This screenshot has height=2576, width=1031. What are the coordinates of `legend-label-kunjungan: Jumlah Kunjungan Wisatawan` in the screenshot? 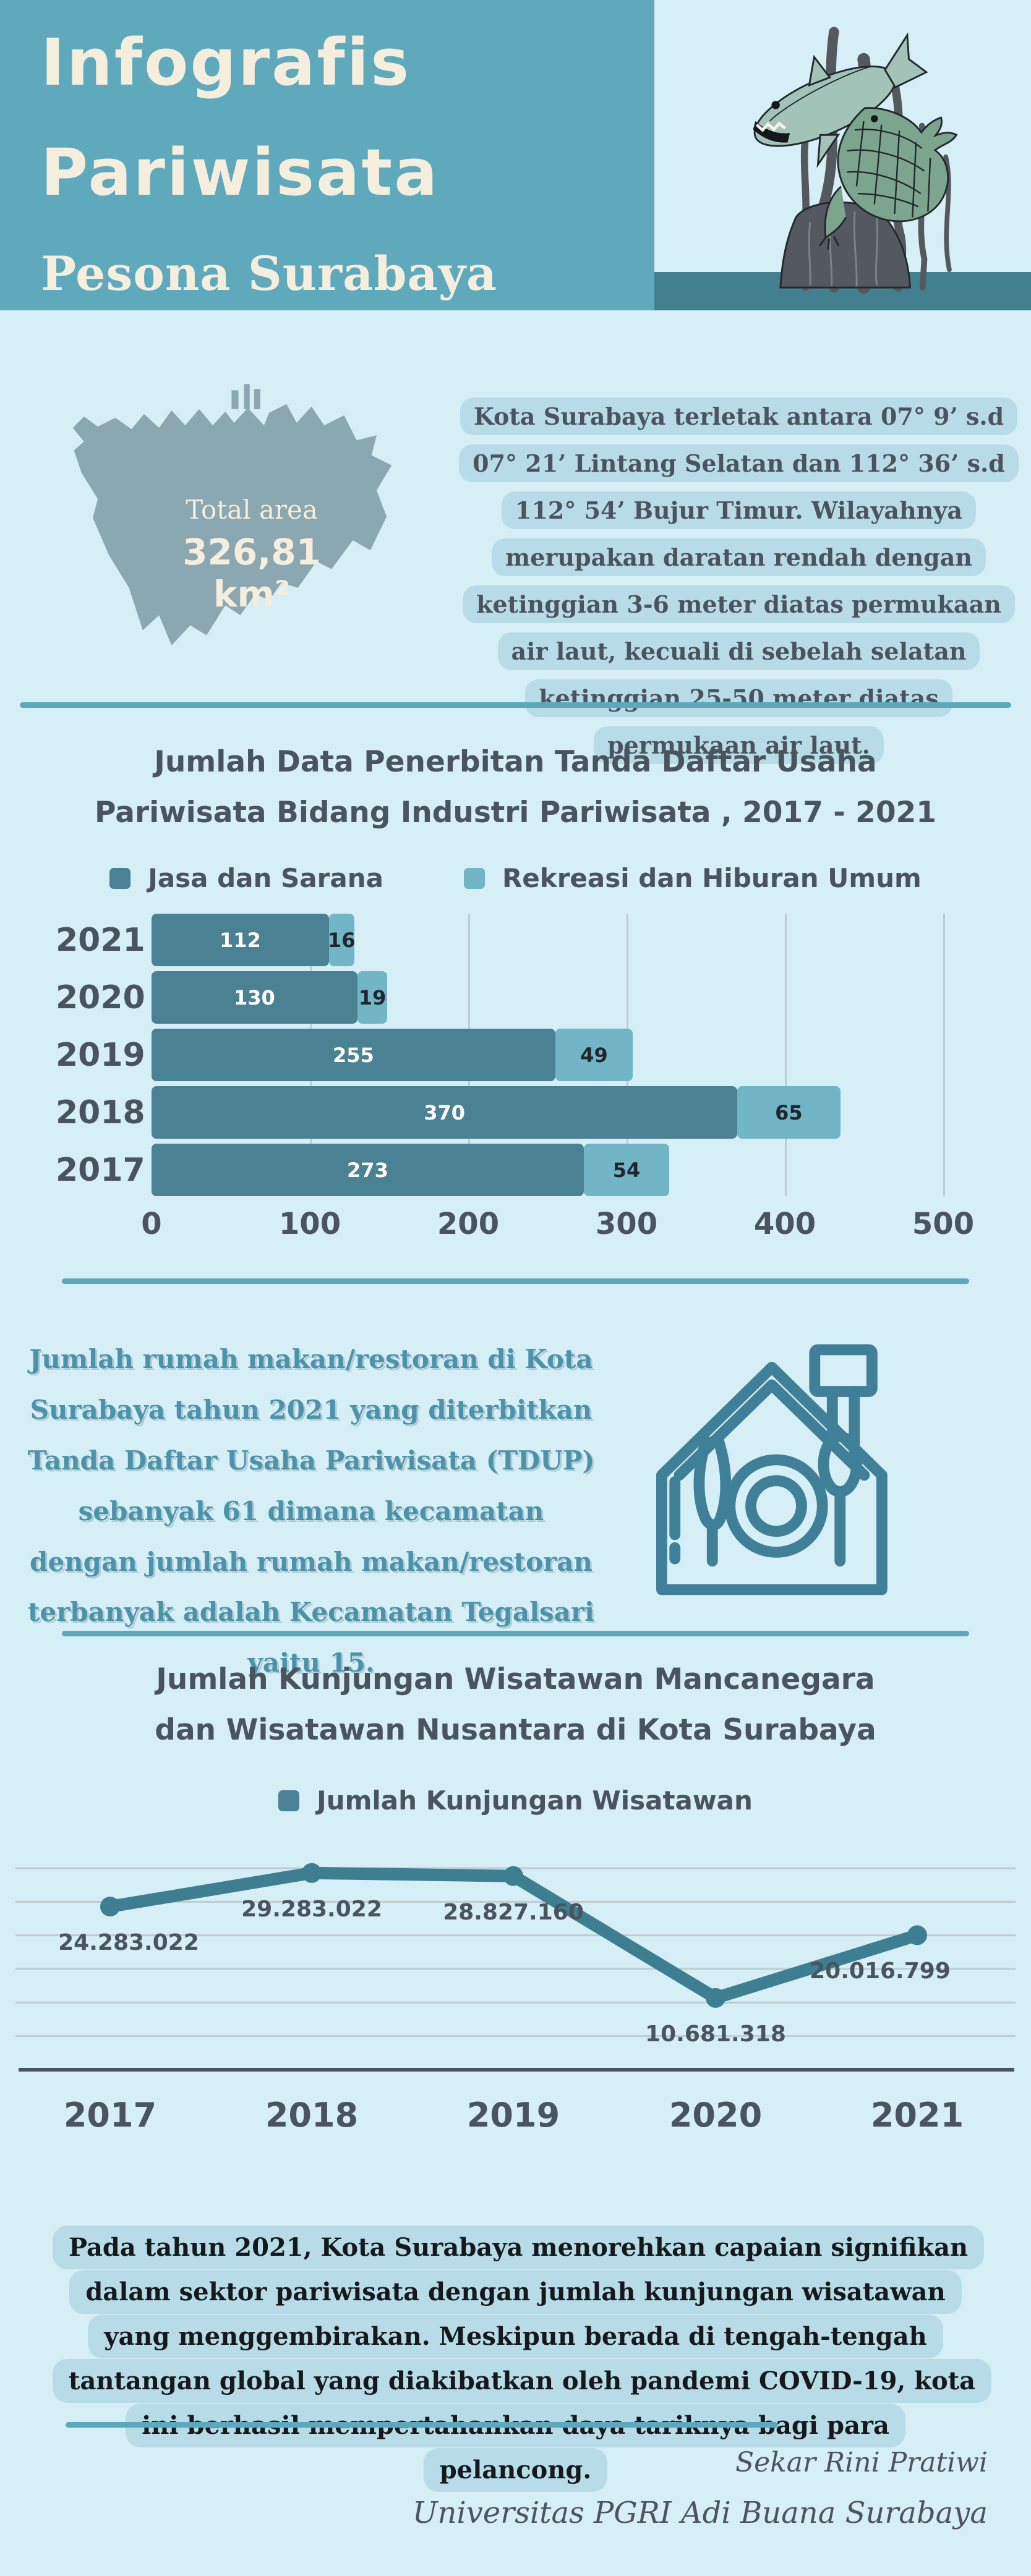 It's located at (535, 1800).